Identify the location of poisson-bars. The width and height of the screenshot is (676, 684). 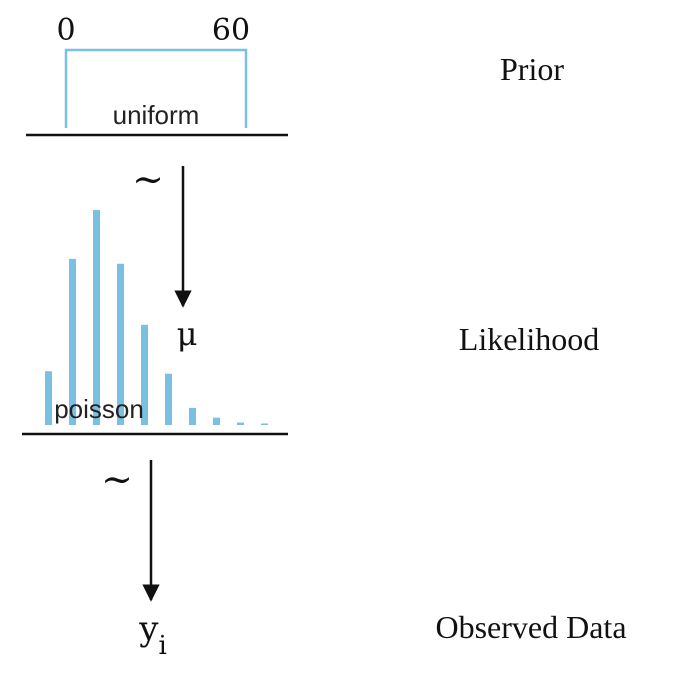
(156, 317).